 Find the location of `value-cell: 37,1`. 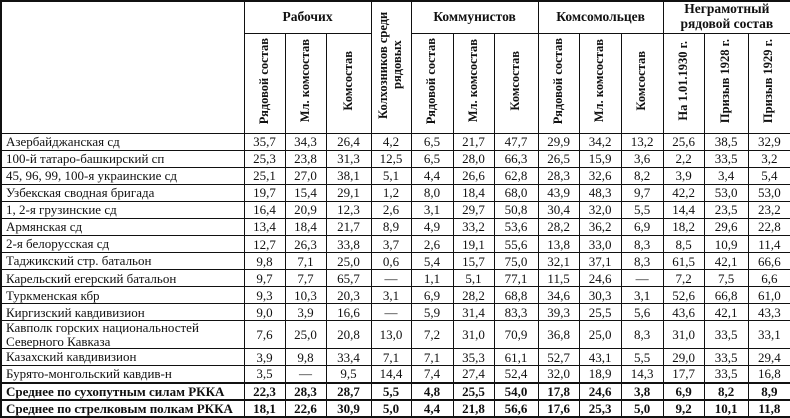

value-cell: 37,1 is located at coordinates (600, 261).